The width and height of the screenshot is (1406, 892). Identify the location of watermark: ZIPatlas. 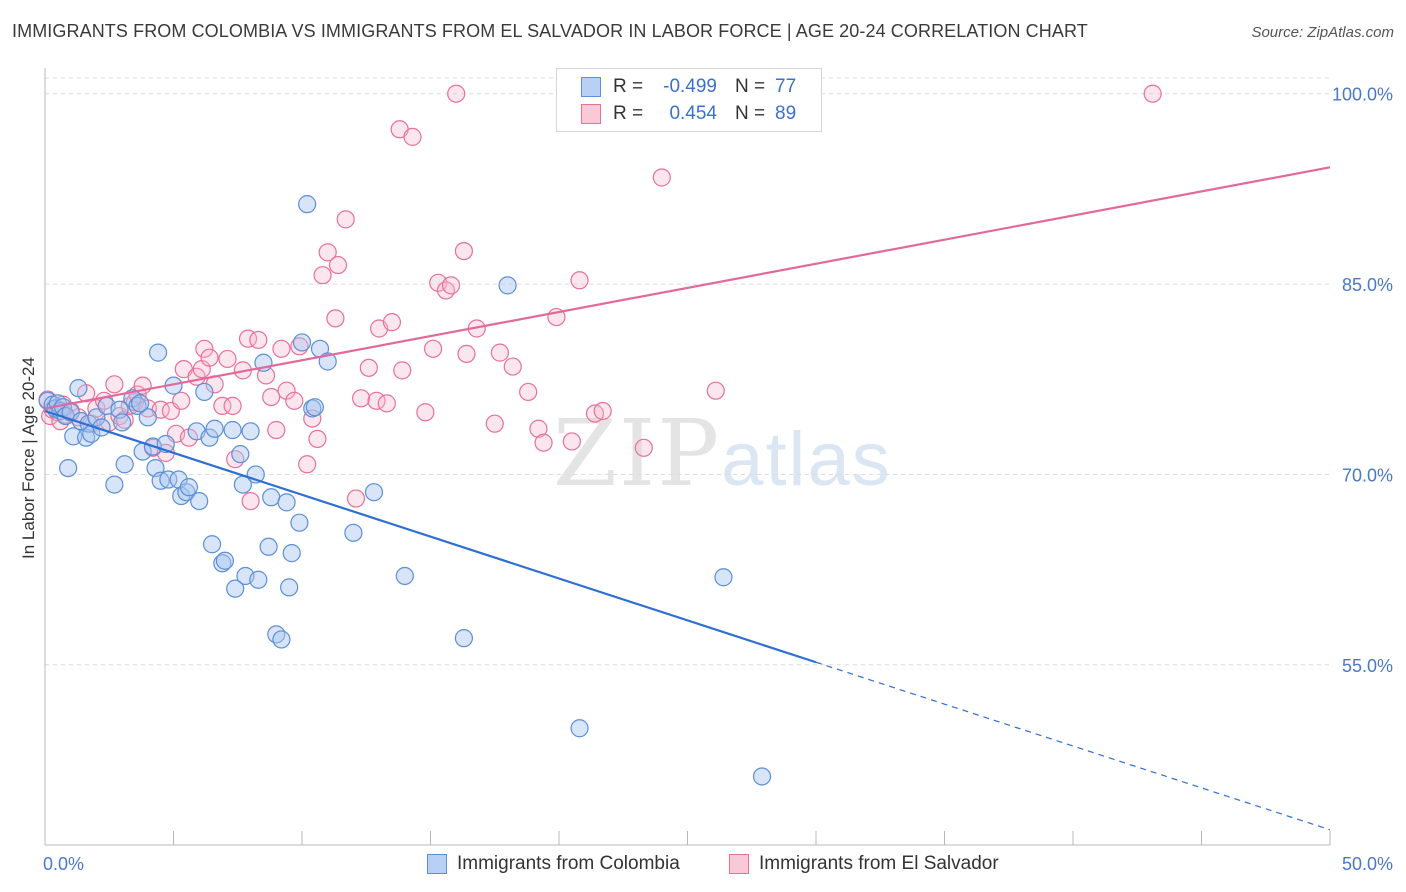
(722, 453).